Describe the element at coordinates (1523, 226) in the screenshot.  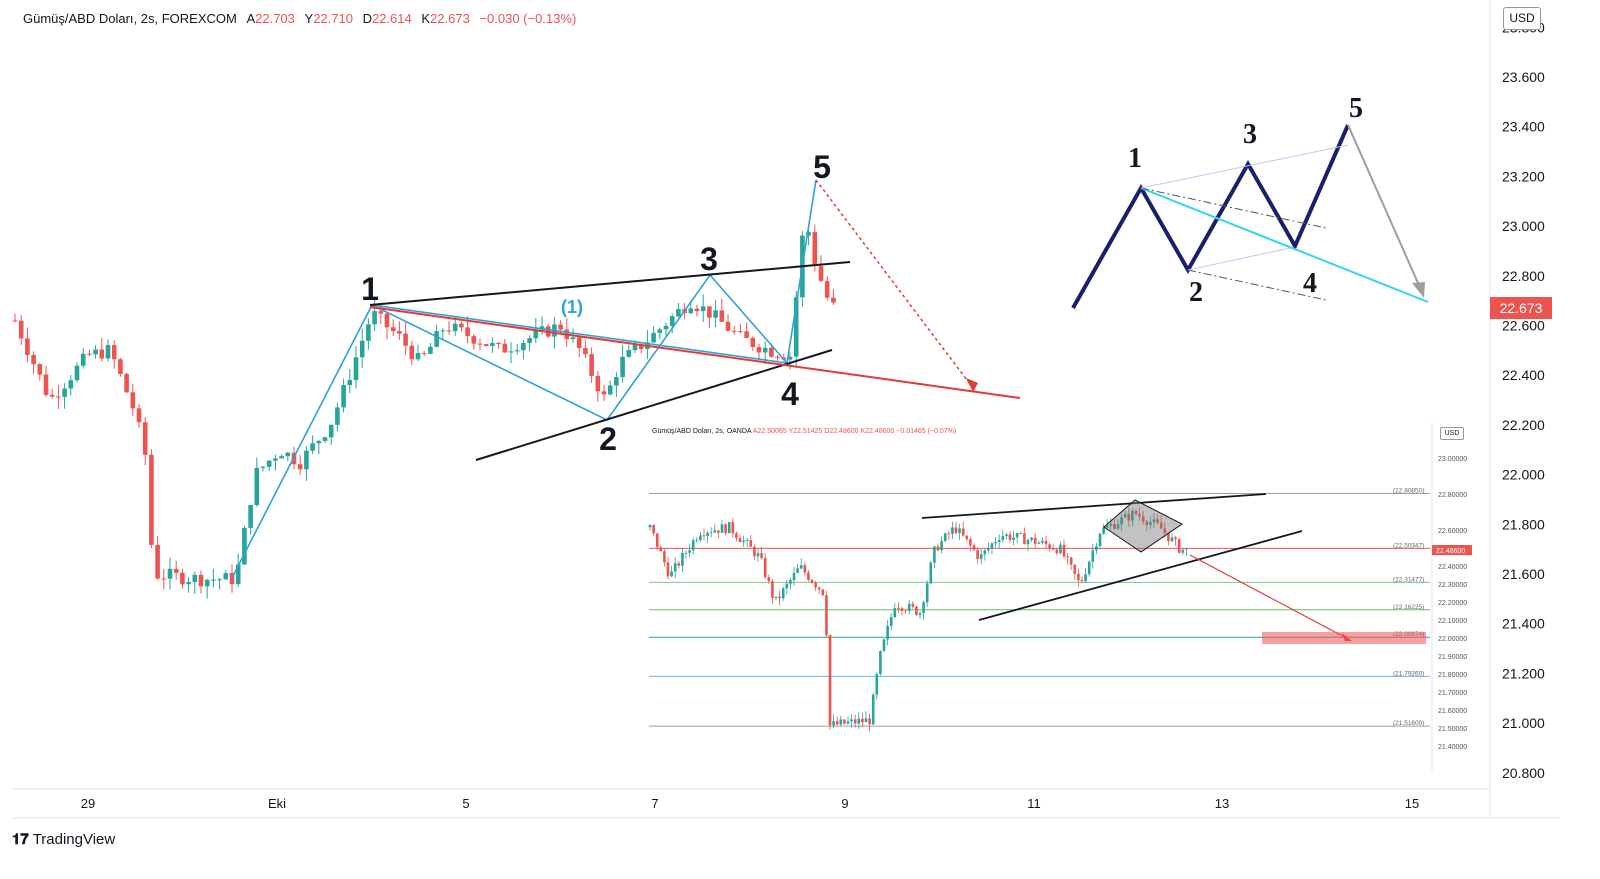
I see `price-tick-label: 23.000` at that location.